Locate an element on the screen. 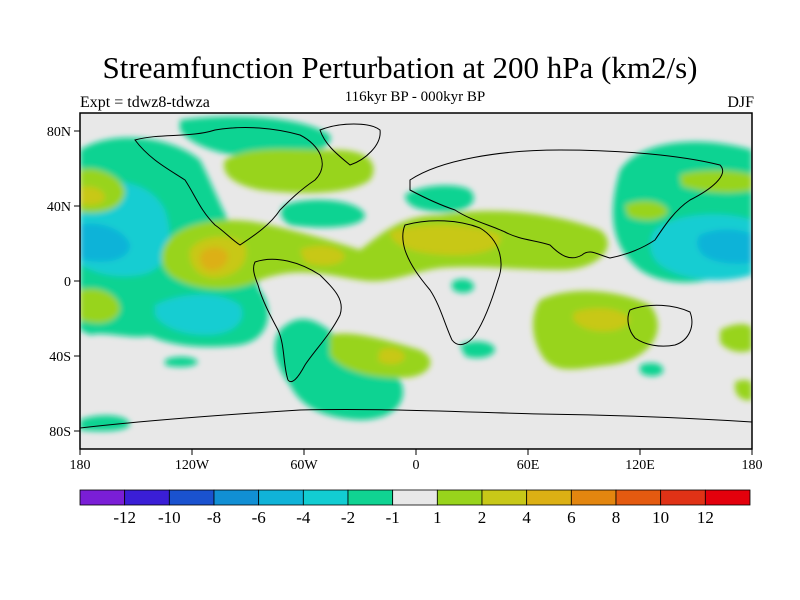 The height and width of the screenshot is (600, 800). latitude-axis: 80N 40N 0 40S 80S is located at coordinates (63, 282).